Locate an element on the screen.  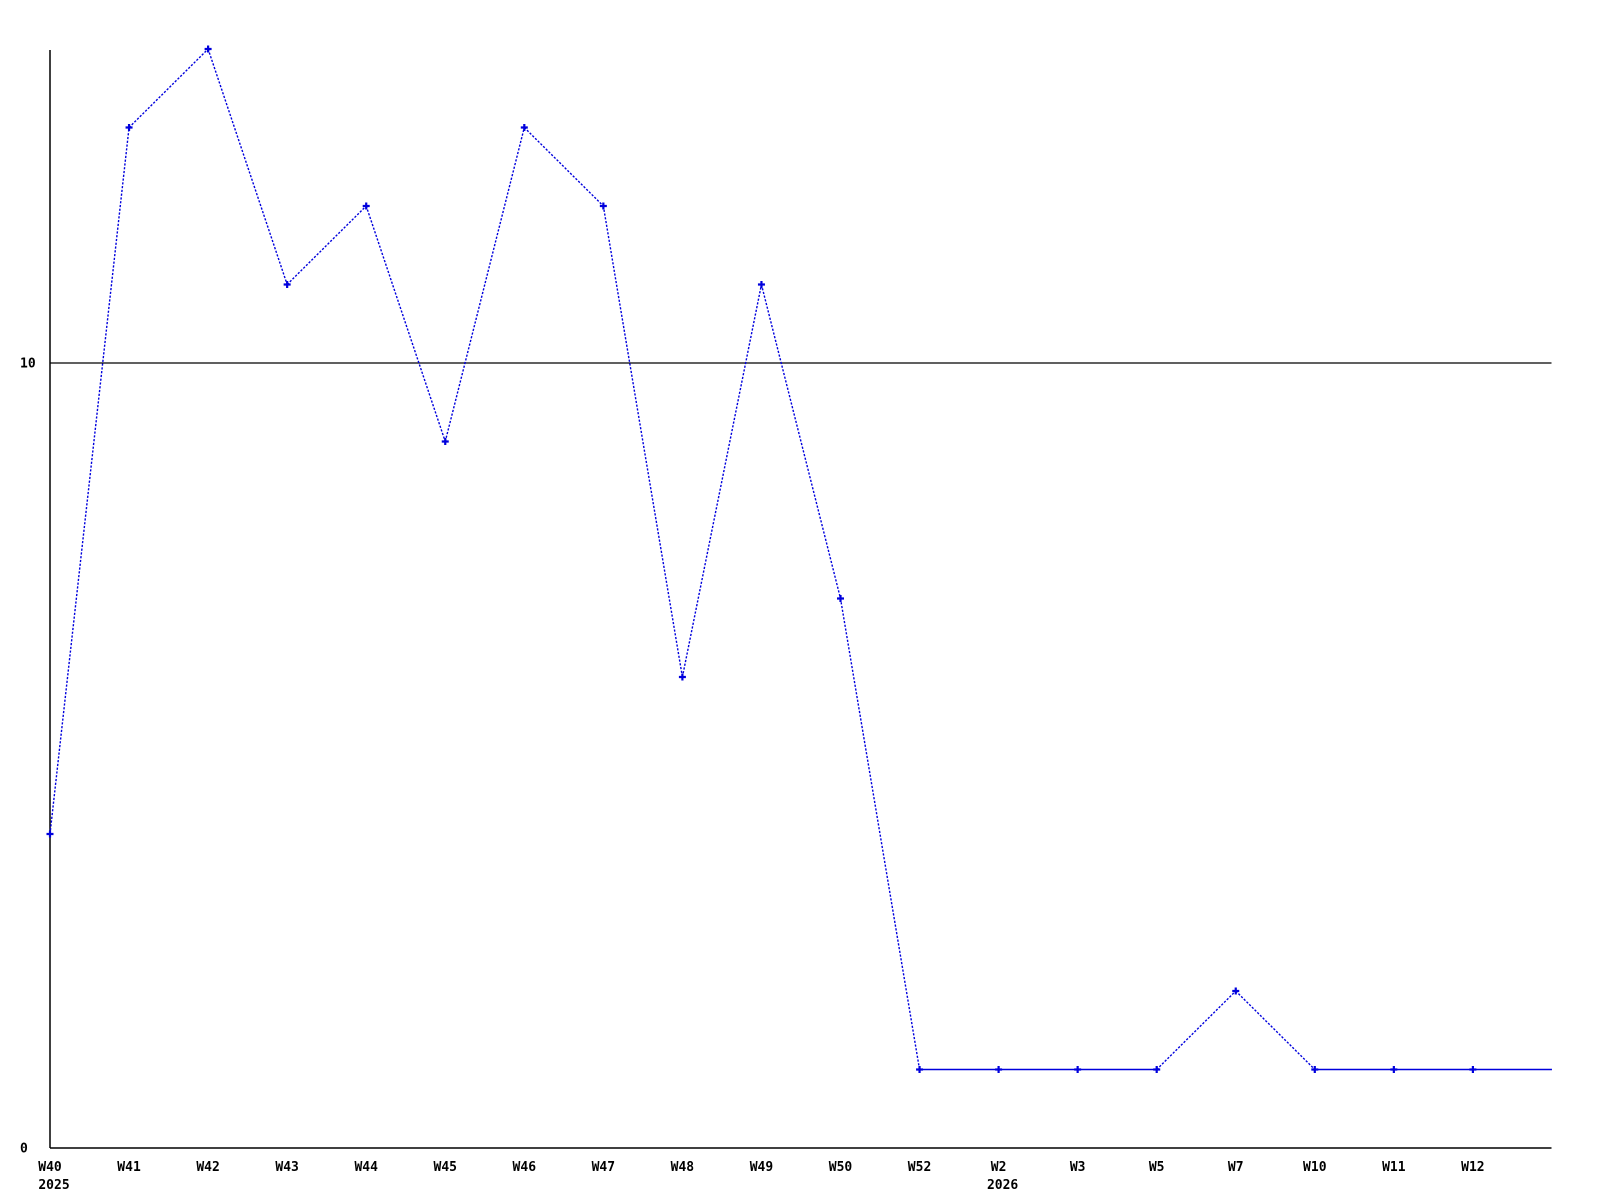
x-tick-label: W48 is located at coordinates (683, 1167).